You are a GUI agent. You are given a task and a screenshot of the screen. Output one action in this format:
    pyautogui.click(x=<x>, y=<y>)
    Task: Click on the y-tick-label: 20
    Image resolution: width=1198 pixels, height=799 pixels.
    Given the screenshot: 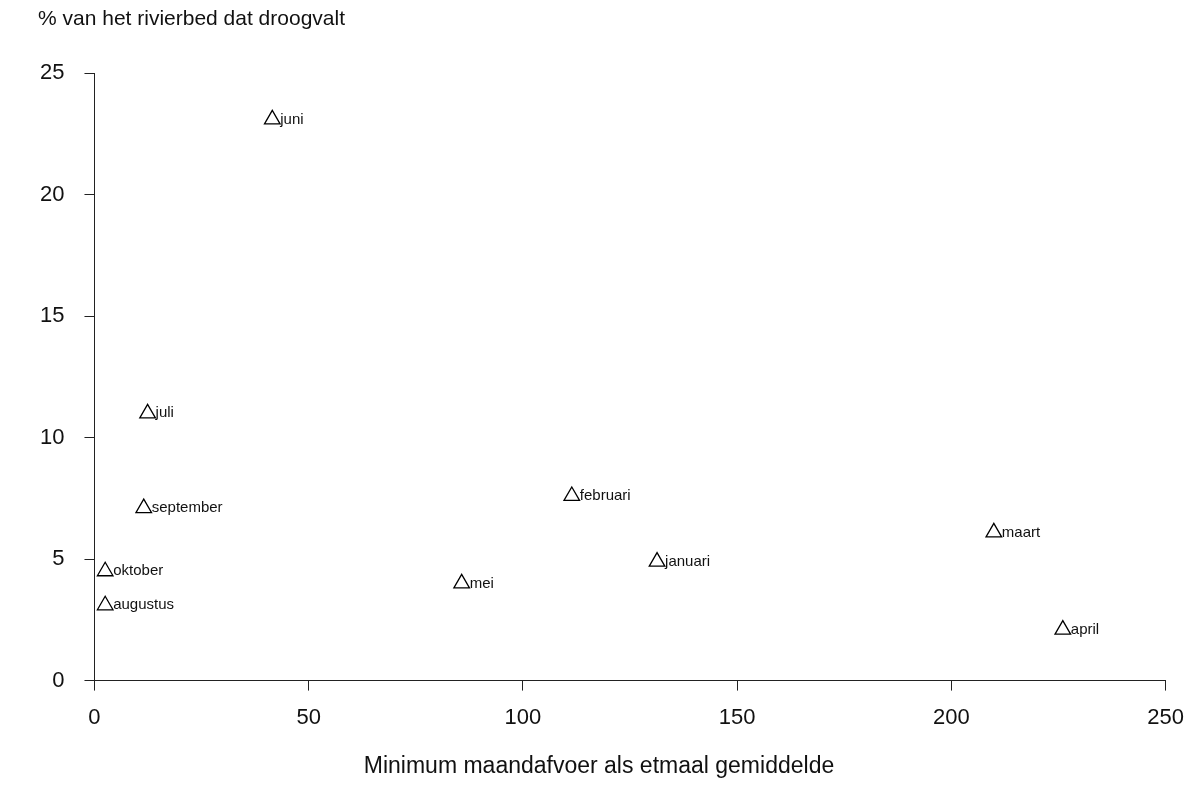 What is the action you would take?
    pyautogui.click(x=52, y=193)
    